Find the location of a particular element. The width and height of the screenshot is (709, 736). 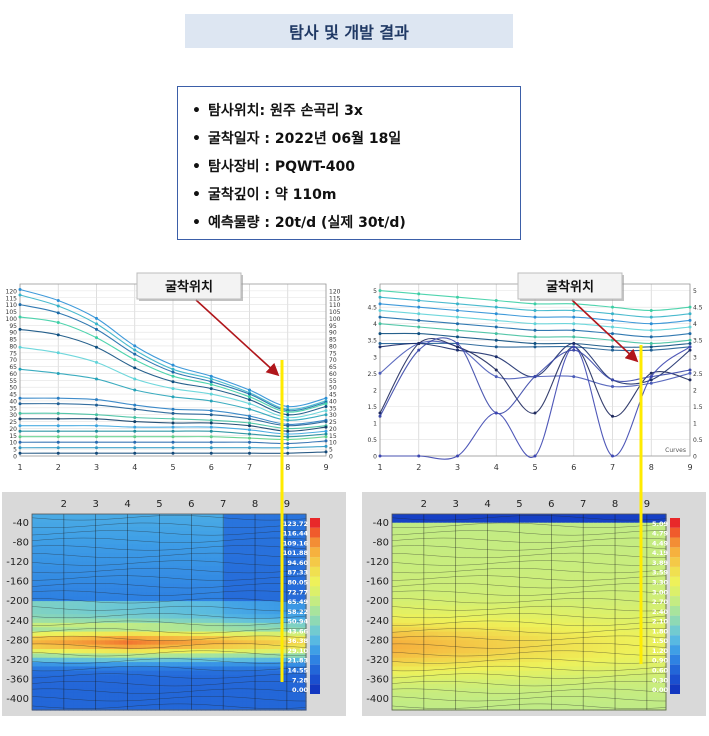

tick-label: 8 is located at coordinates (255, 504).